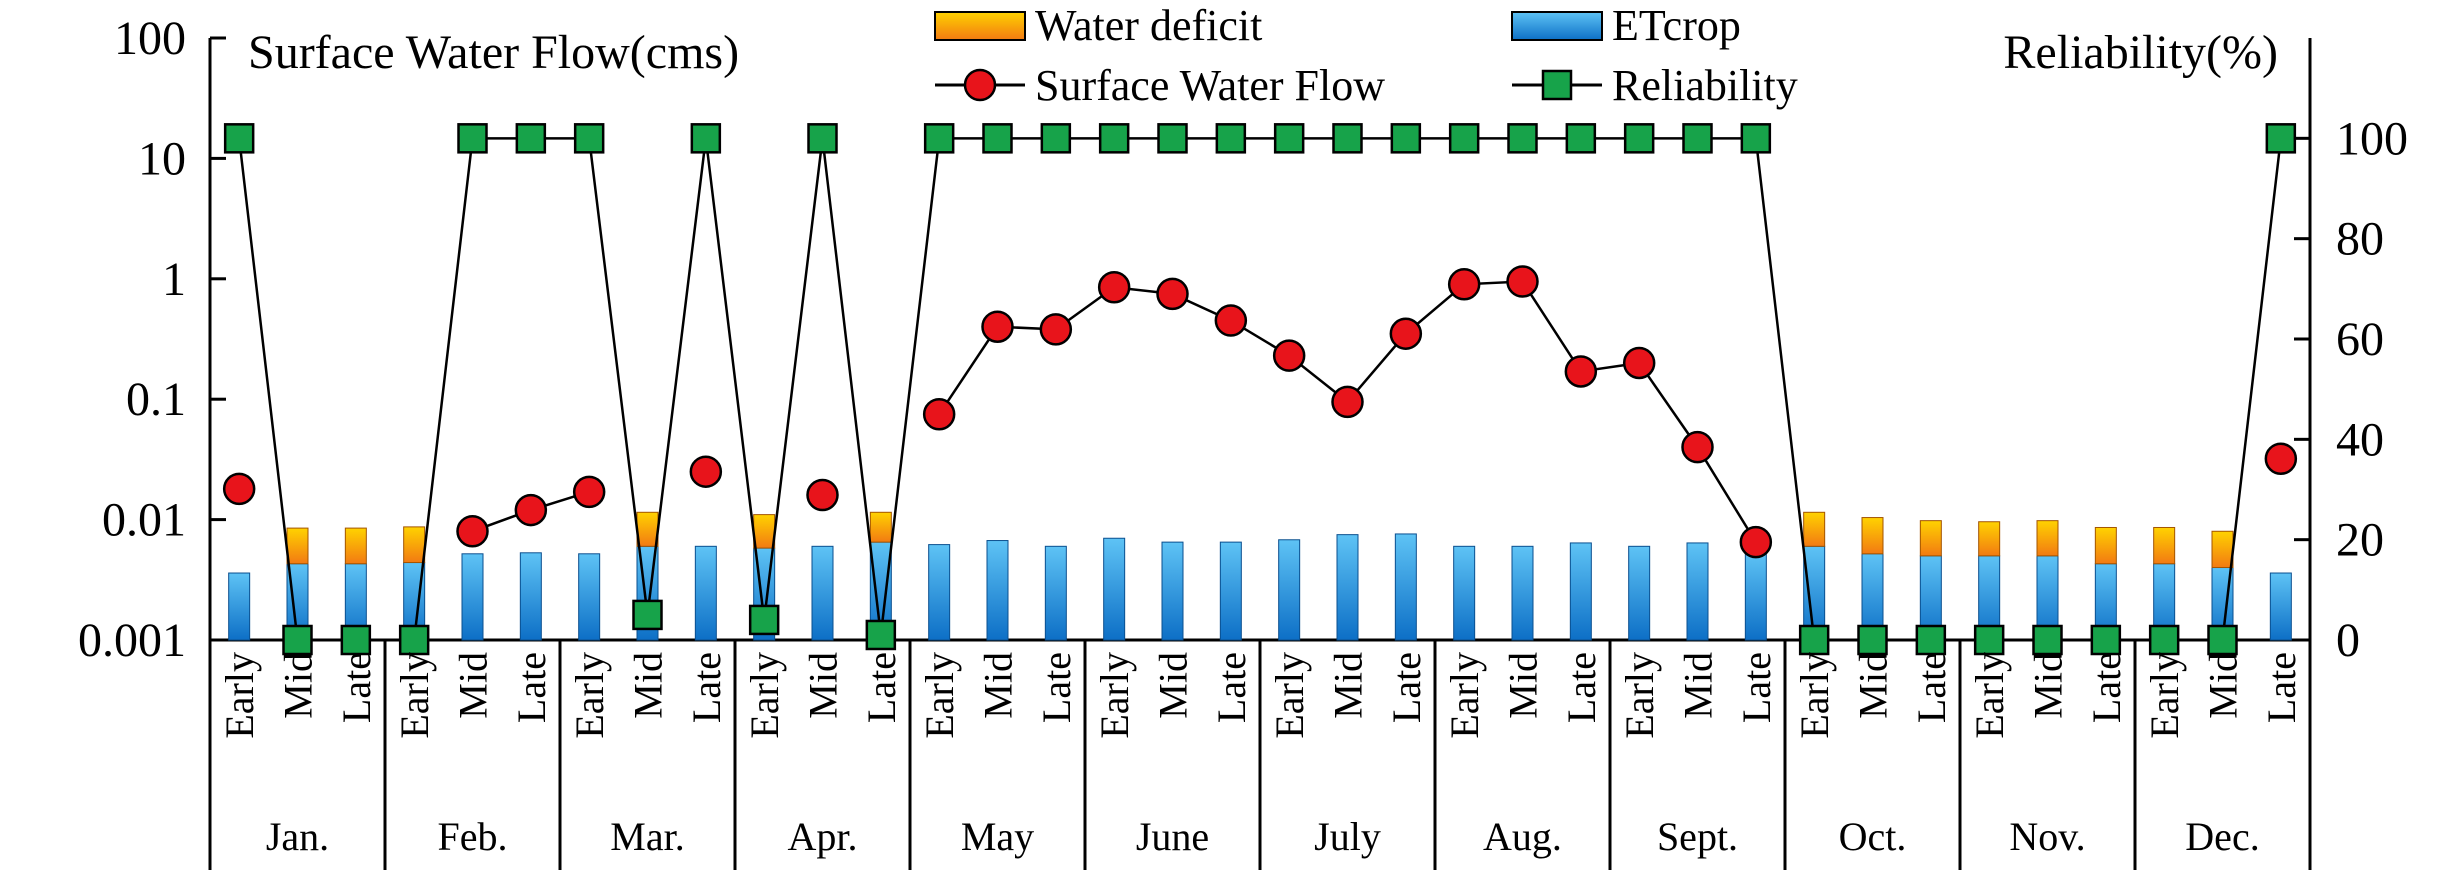  Describe the element at coordinates (1522, 836) in the screenshot. I see `month-label: Aug.` at that location.